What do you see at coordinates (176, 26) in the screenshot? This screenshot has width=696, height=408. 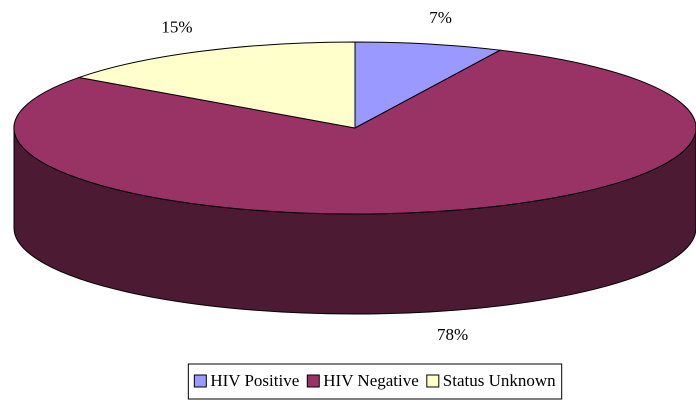 I see `data-label: 15%` at bounding box center [176, 26].